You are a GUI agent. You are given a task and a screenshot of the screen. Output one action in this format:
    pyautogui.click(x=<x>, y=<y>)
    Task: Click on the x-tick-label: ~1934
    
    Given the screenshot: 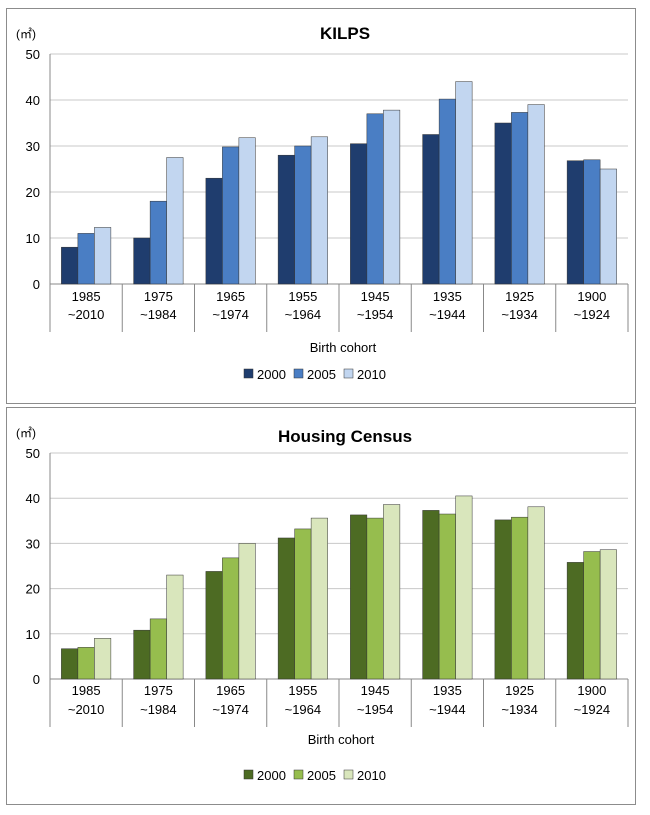 What is the action you would take?
    pyautogui.click(x=519, y=314)
    